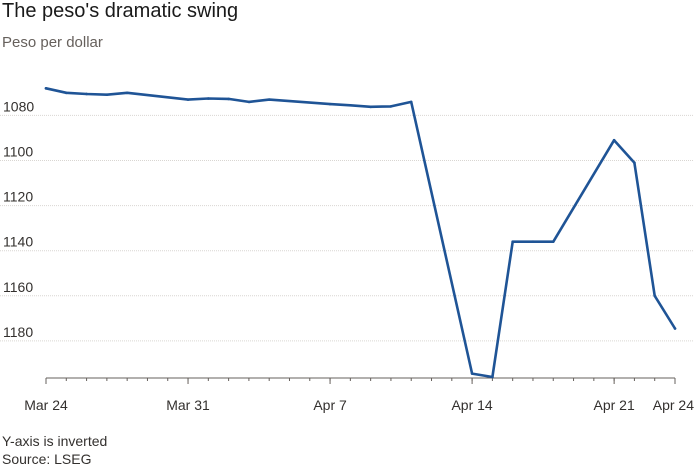 This screenshot has height=470, width=700. I want to click on x-tick-label: Apr 7, so click(330, 405).